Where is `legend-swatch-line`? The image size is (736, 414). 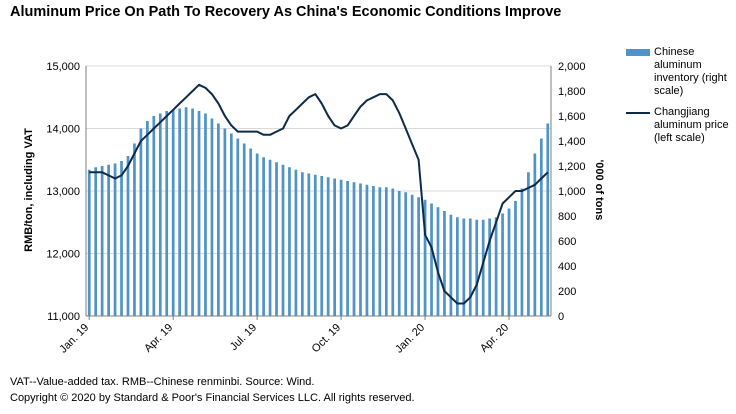 legend-swatch-line is located at coordinates (638, 113).